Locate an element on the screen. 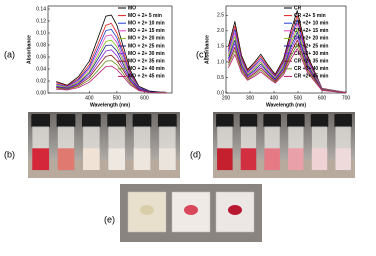 This screenshot has height=256, width=376. legend-label: MO + 2+ 35 min is located at coordinates (146, 62).